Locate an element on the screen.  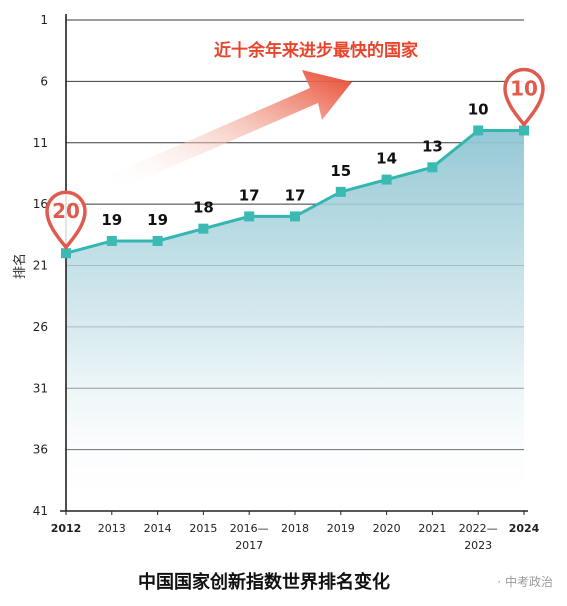
data-label-2022—2023: 10 is located at coordinates (478, 109).